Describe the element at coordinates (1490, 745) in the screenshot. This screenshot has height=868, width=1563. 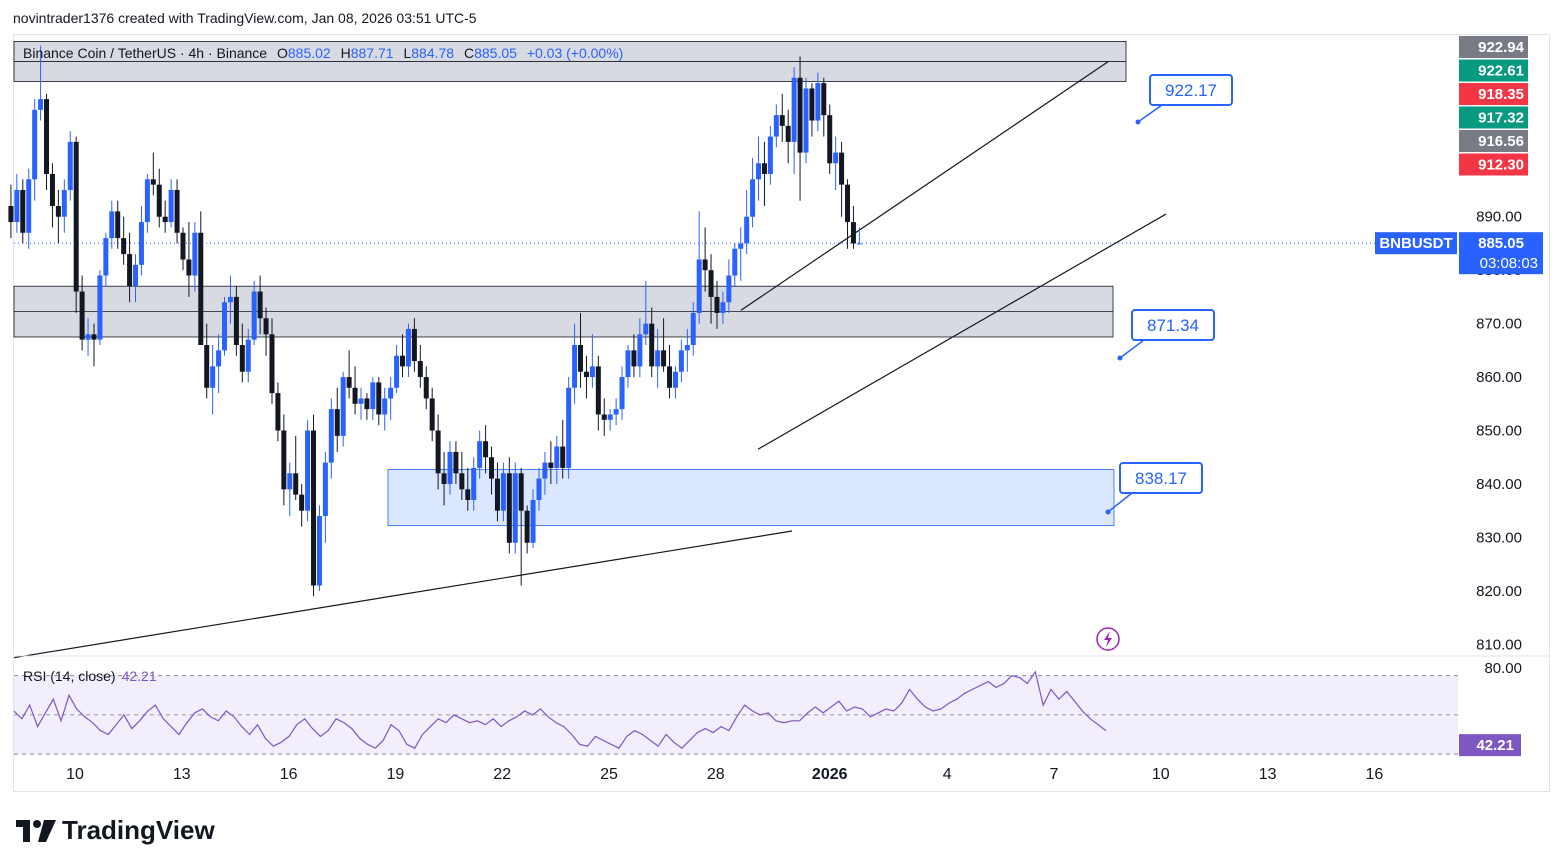
I see `rsi-value-tag: 42.21` at that location.